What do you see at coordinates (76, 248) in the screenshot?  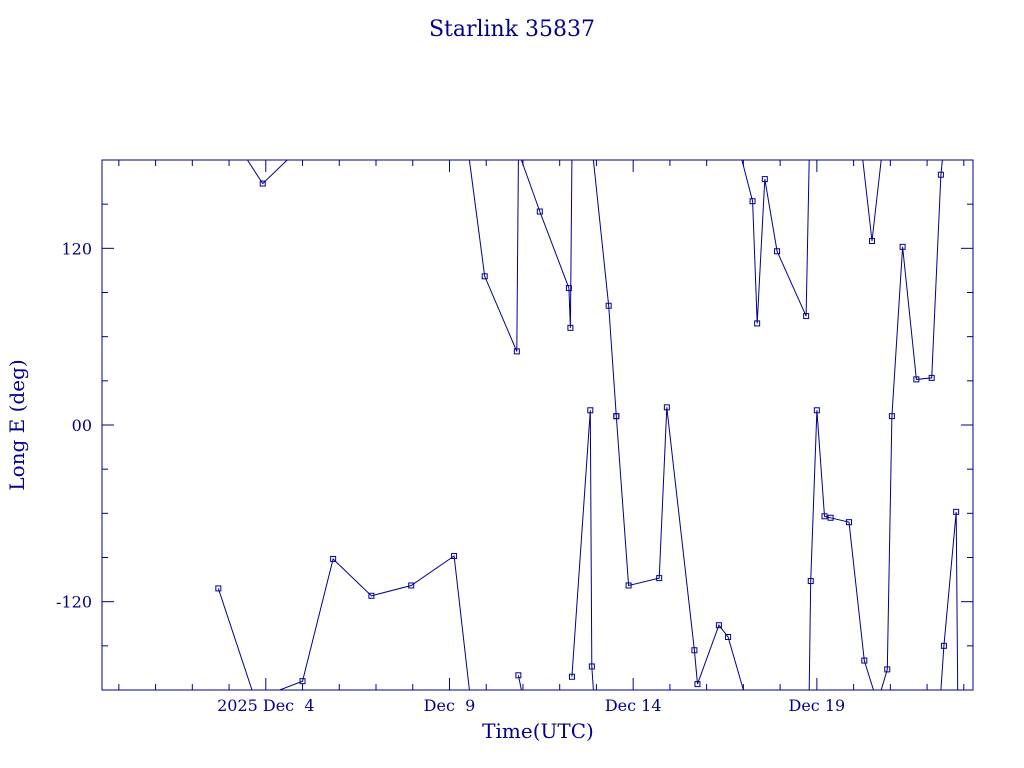 I see `y-tick-label: 120` at bounding box center [76, 248].